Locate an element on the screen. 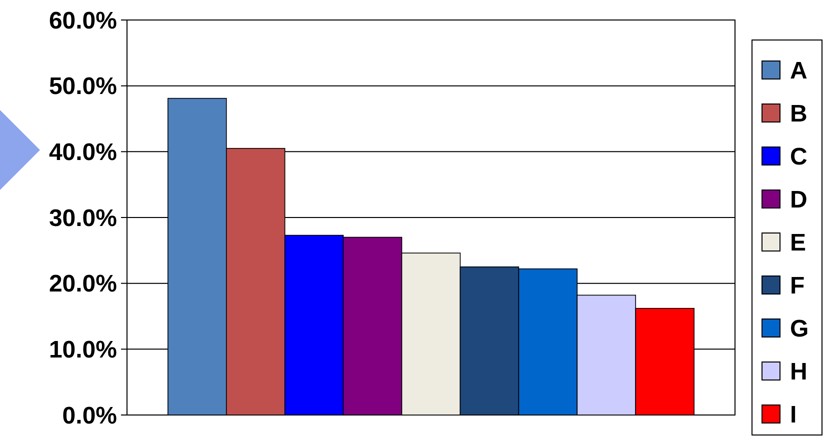  legend-label: F is located at coordinates (797, 286).